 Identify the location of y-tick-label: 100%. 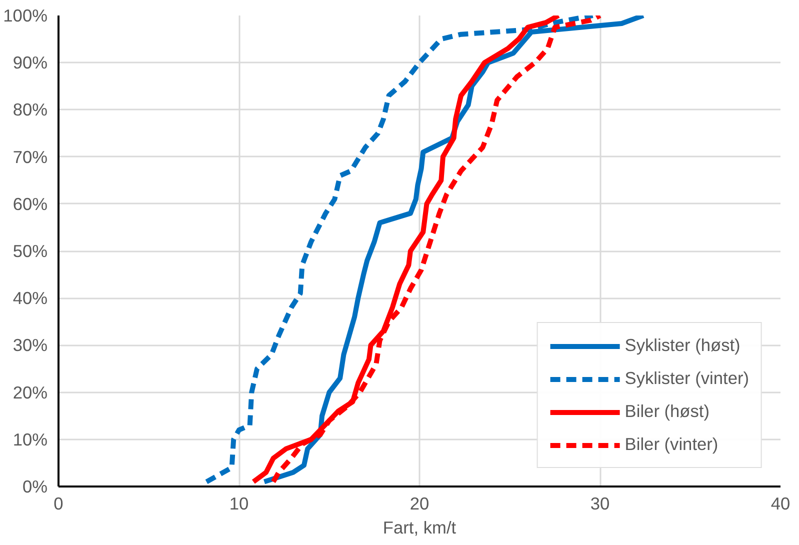
(25, 16).